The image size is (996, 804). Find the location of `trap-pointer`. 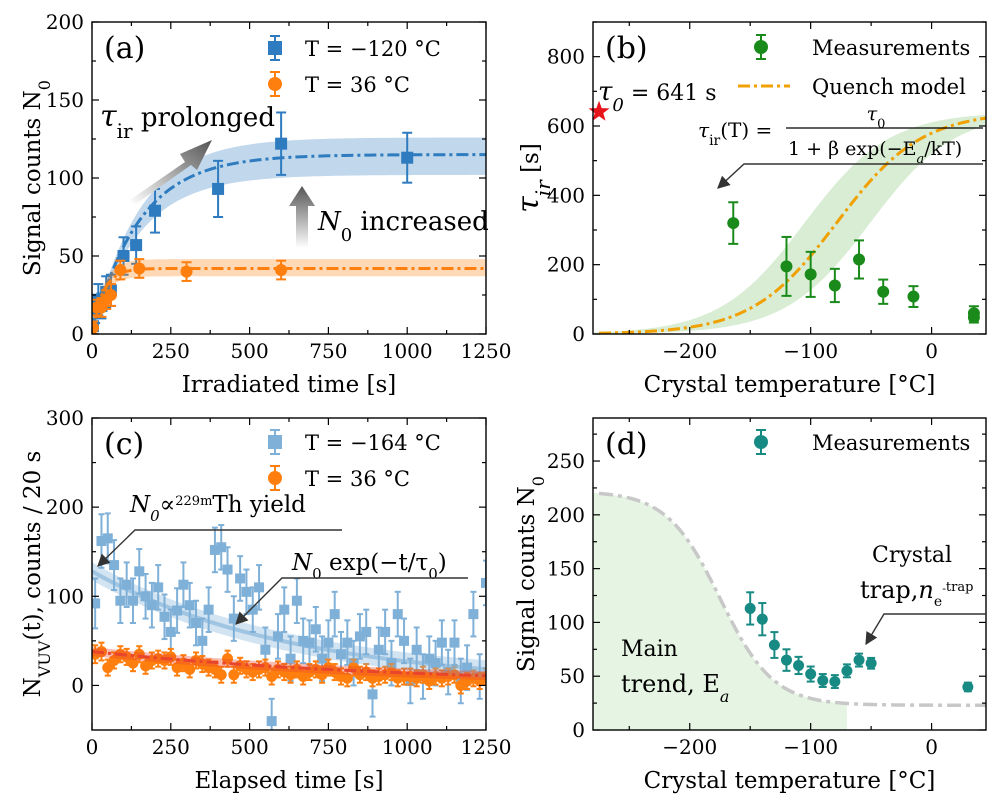

trap-pointer is located at coordinates (925, 629).